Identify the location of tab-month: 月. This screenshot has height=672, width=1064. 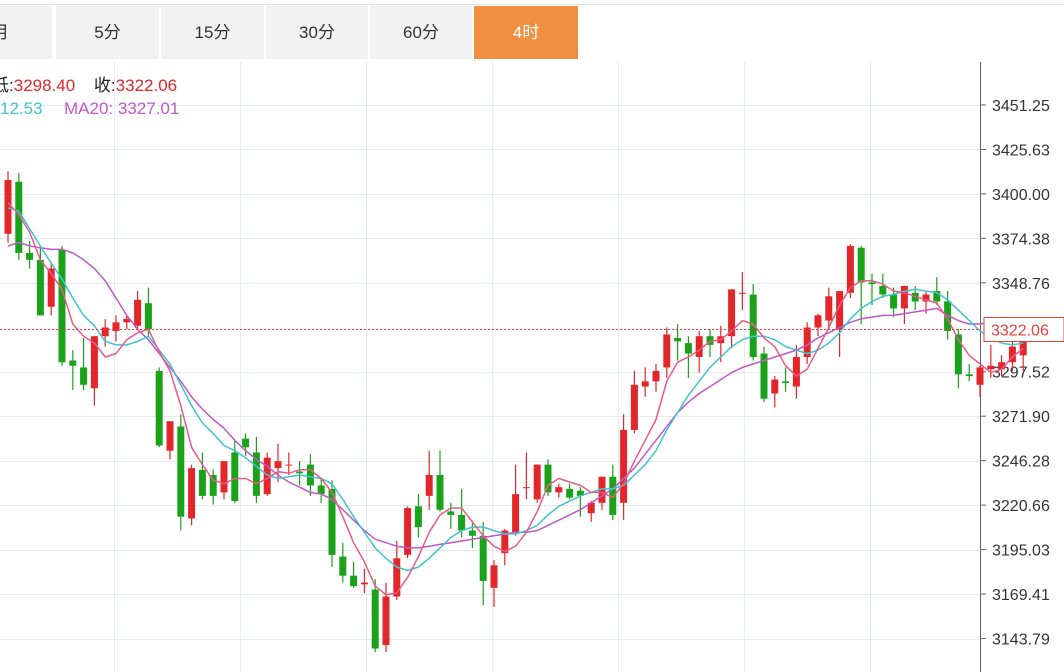
(26, 32).